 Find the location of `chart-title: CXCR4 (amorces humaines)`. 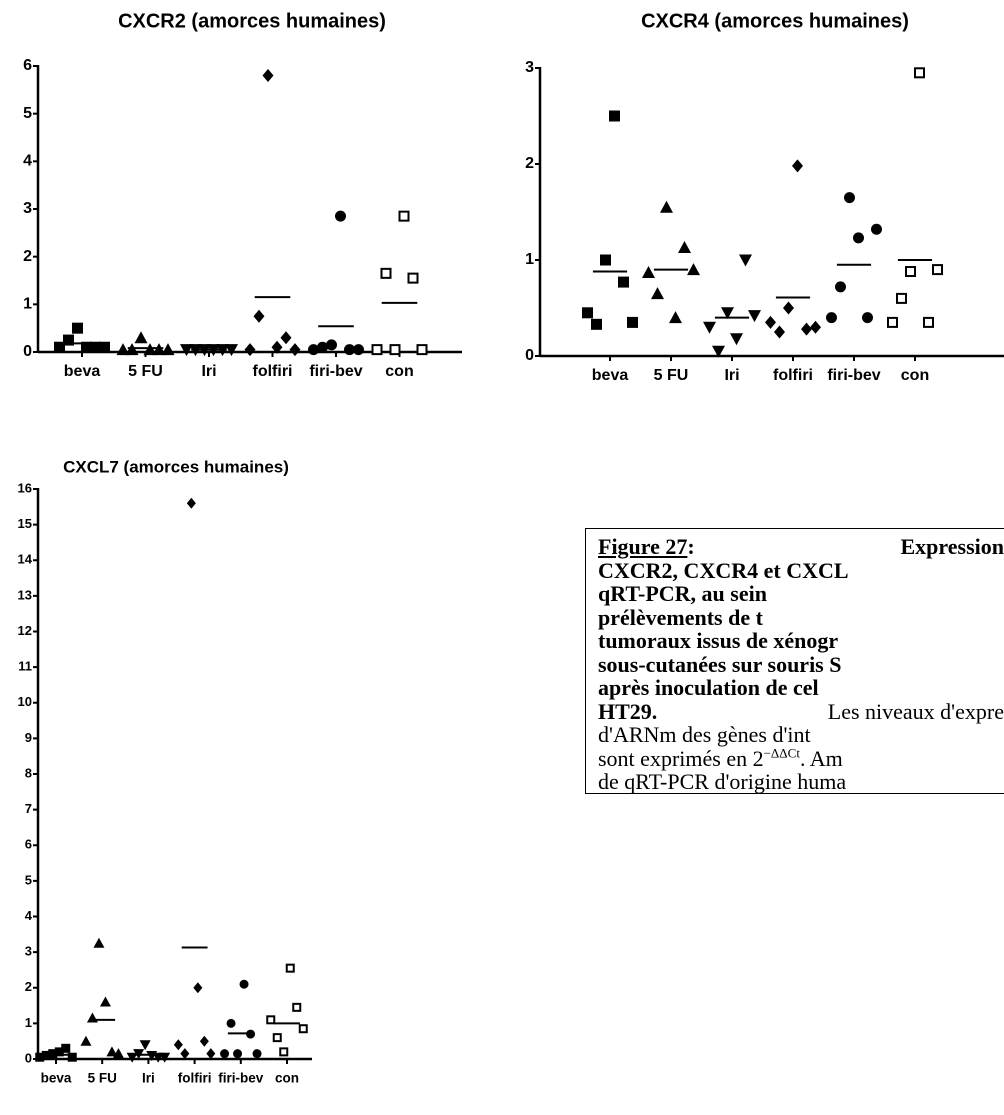

chart-title: CXCR4 (amorces humaines) is located at coordinates (775, 21).